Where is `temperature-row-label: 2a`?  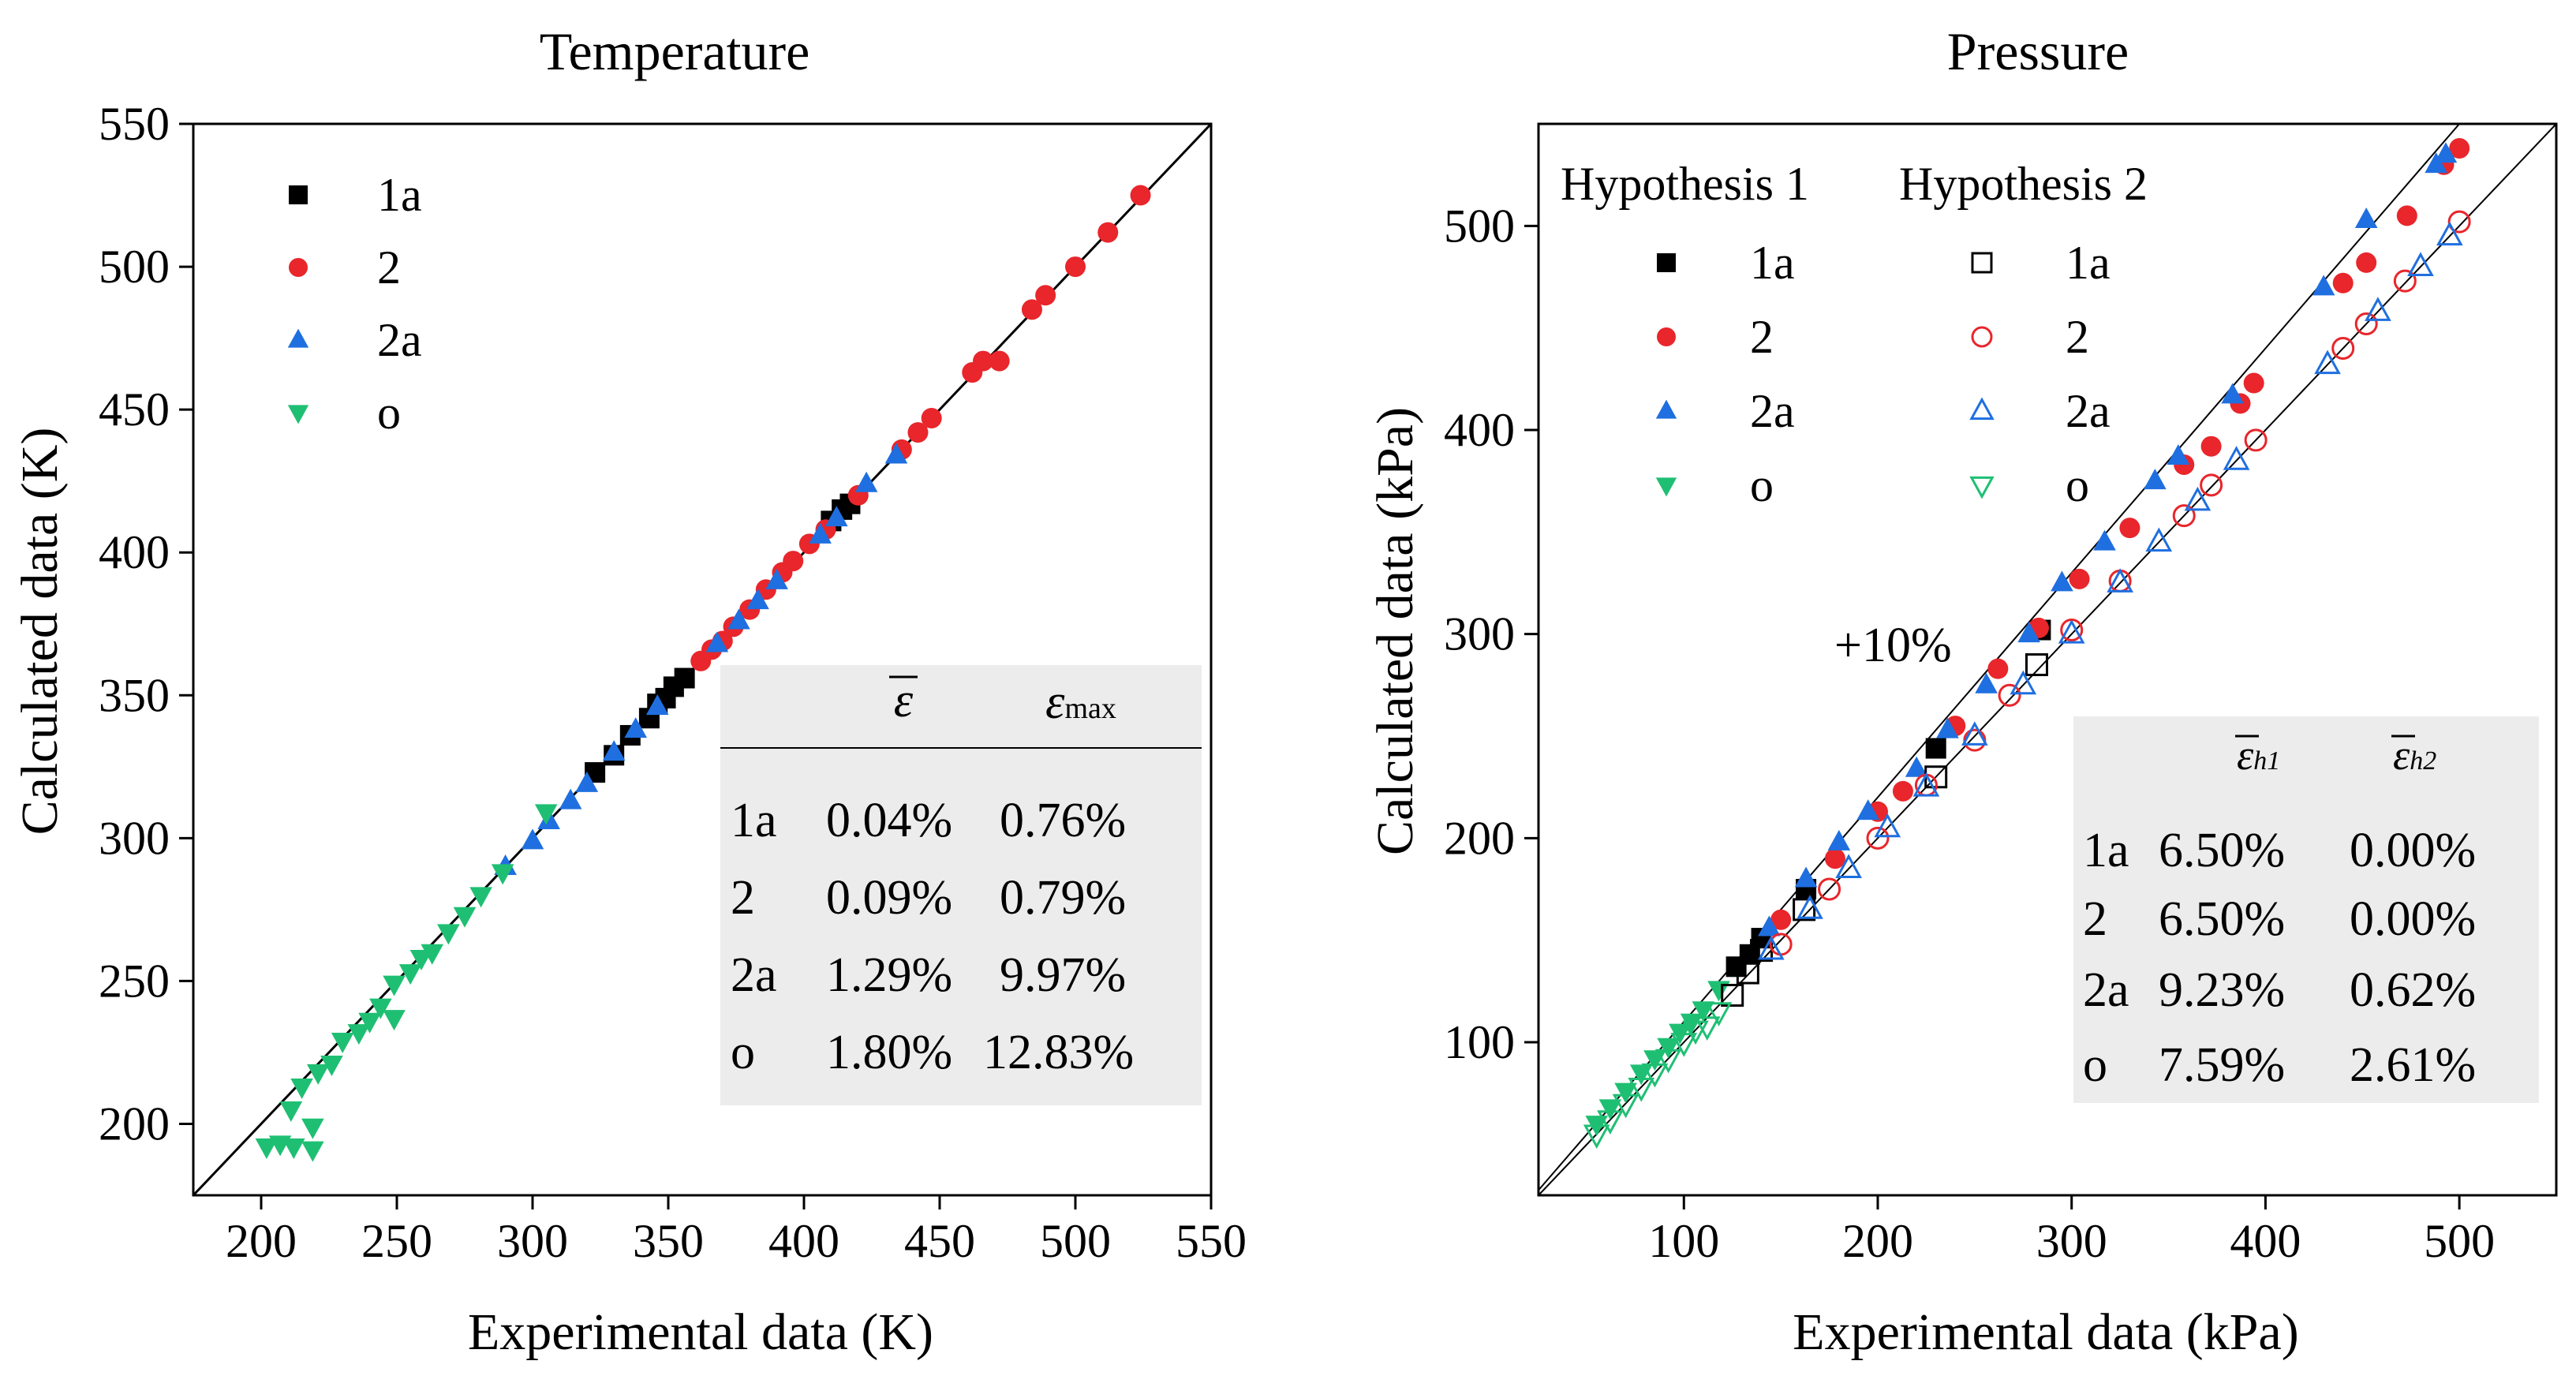
temperature-row-label: 2a is located at coordinates (754, 975).